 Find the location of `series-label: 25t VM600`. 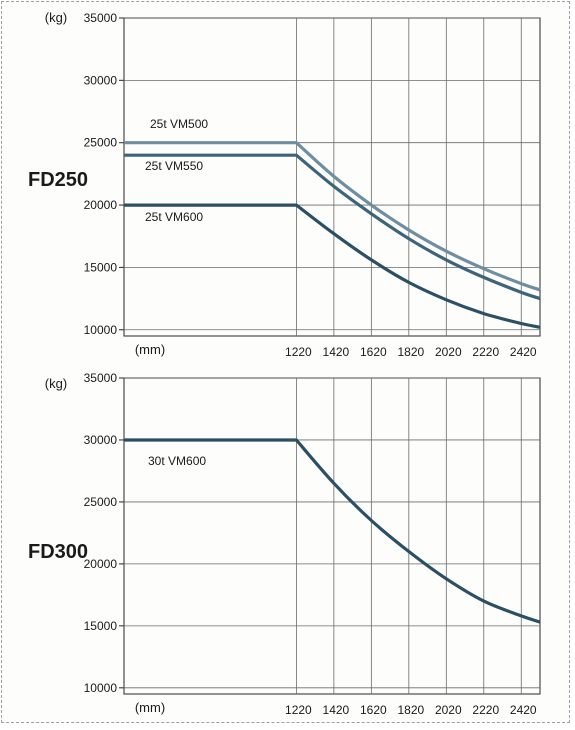

series-label: 25t VM600 is located at coordinates (174, 217).